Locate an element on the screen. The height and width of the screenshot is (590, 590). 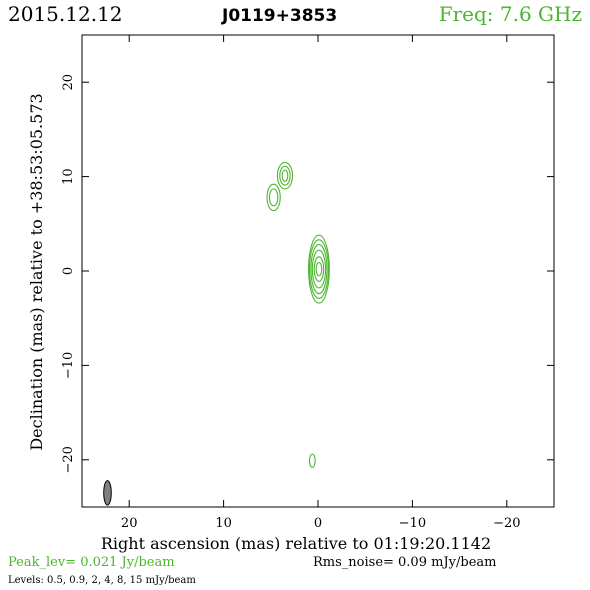
source-name: J0119+3853 is located at coordinates (279, 16).